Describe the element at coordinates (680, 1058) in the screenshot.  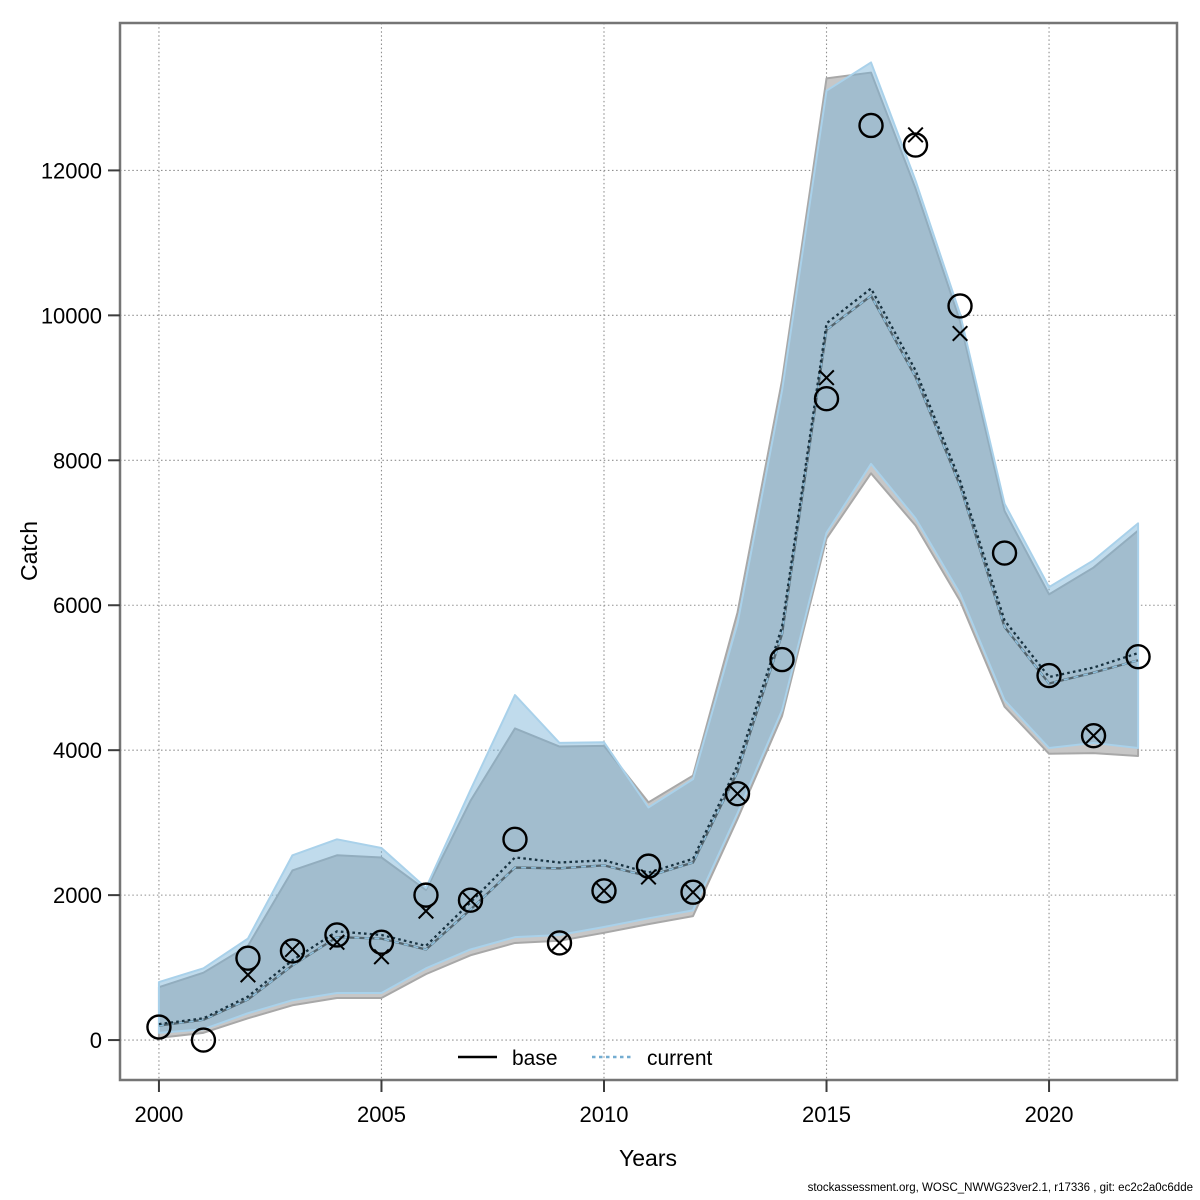
I see `legend-current-label: current` at that location.